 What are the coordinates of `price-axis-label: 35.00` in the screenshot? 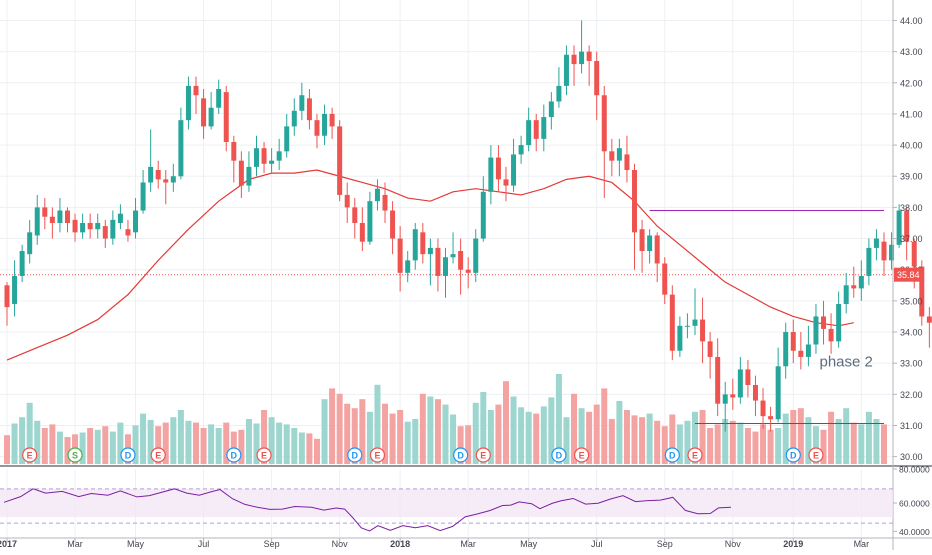 It's located at (911, 301).